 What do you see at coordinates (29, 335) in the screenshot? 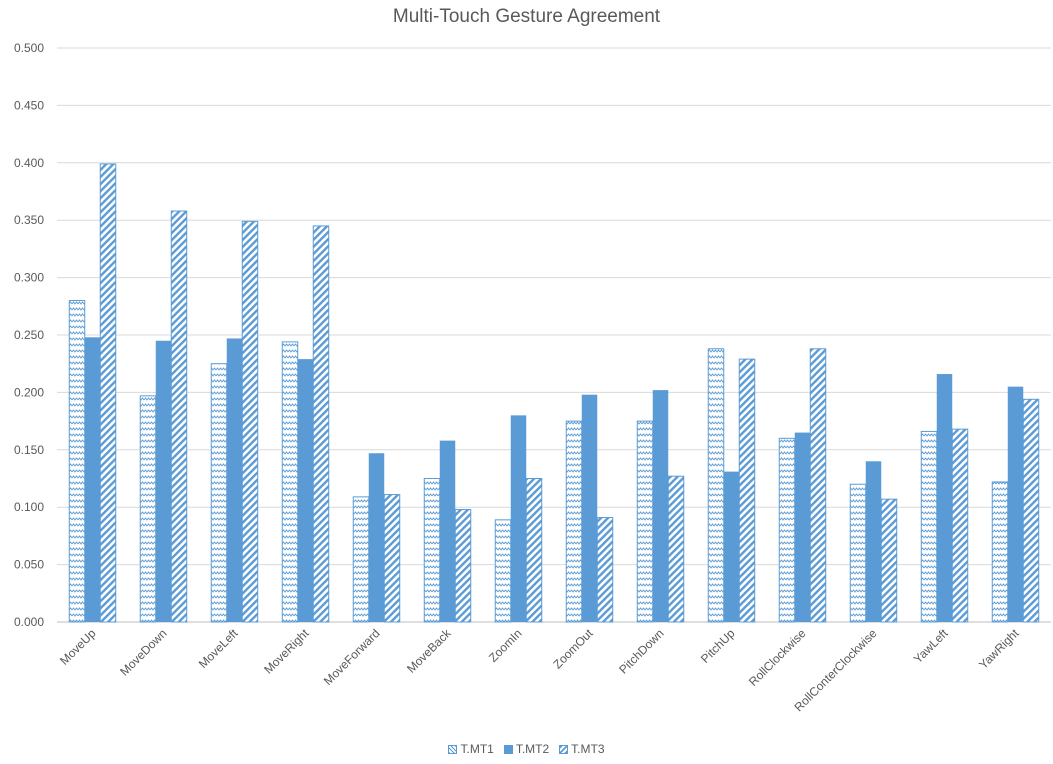
I see `y-tick-label: 0.250` at bounding box center [29, 335].